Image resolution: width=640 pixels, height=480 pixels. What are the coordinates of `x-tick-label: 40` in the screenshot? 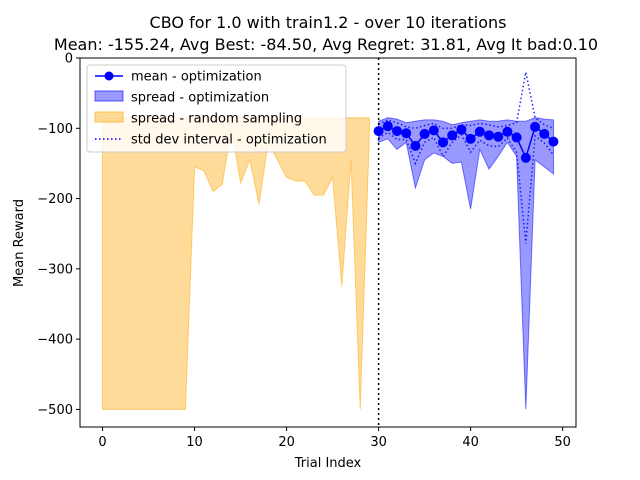 It's located at (470, 442).